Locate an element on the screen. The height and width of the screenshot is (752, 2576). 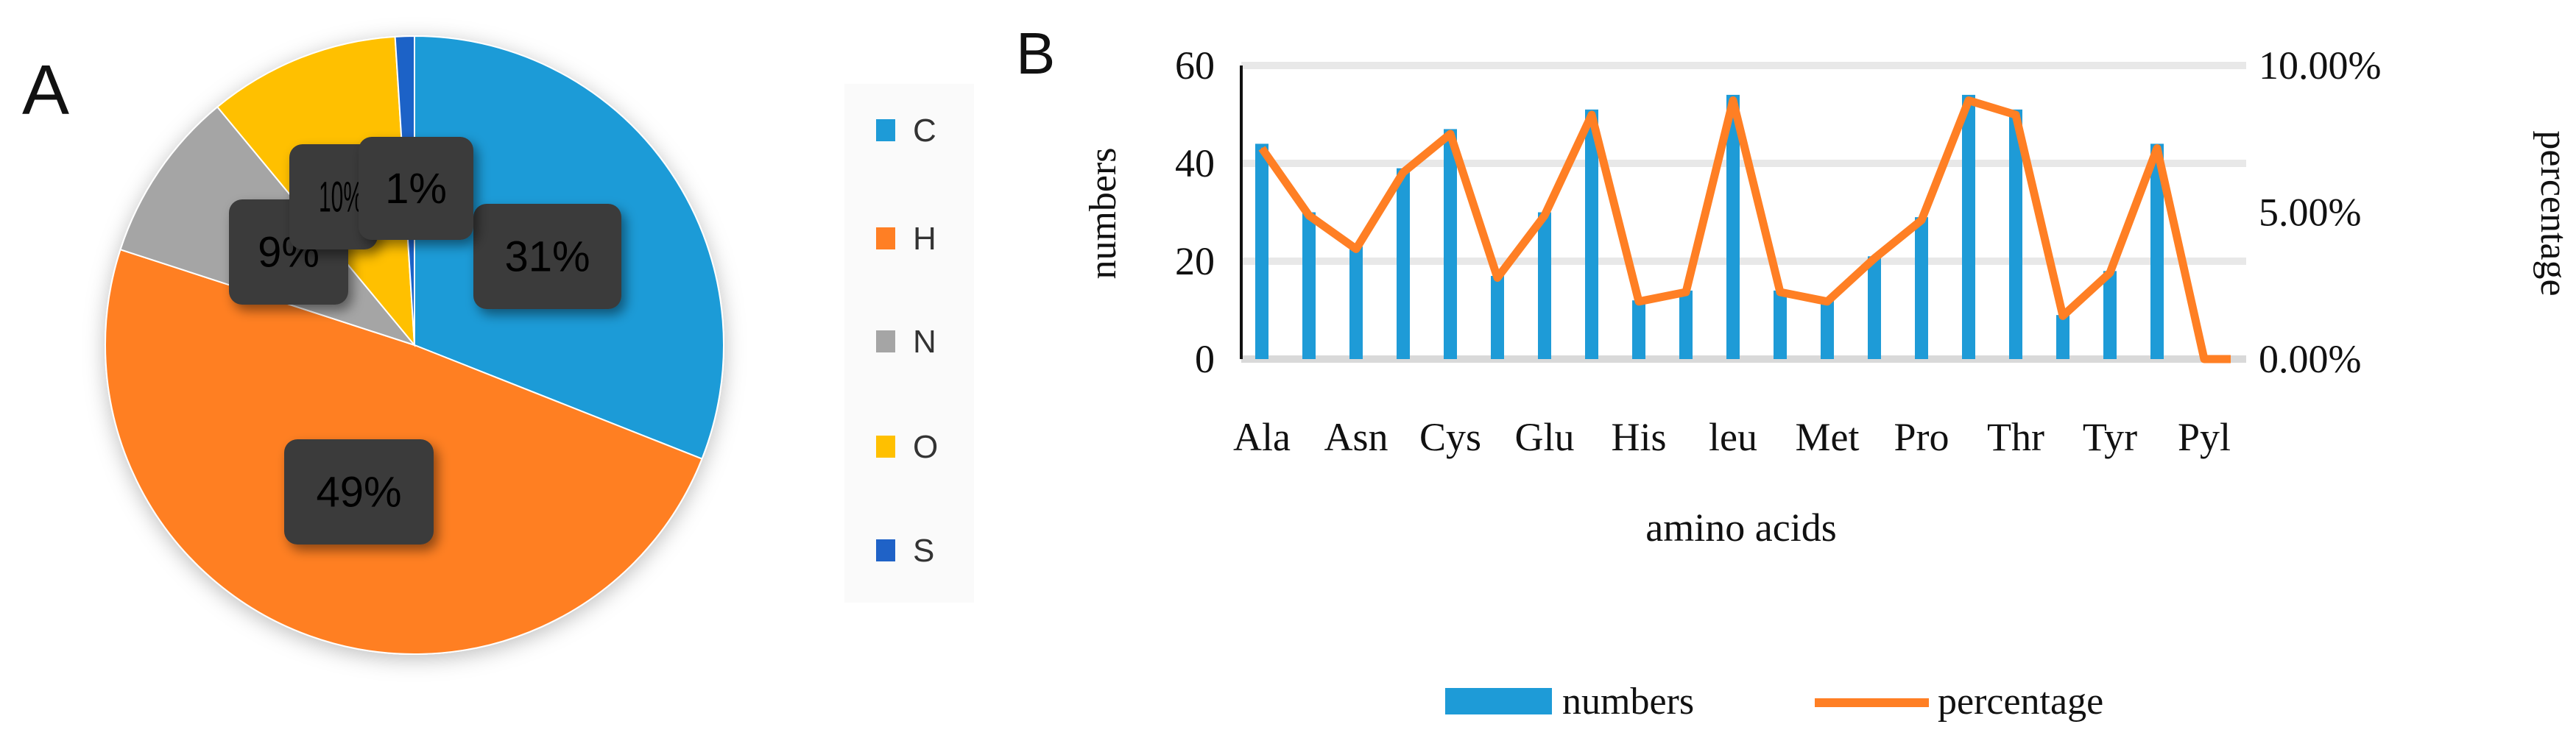
x-tick-label: Pro is located at coordinates (1921, 437).